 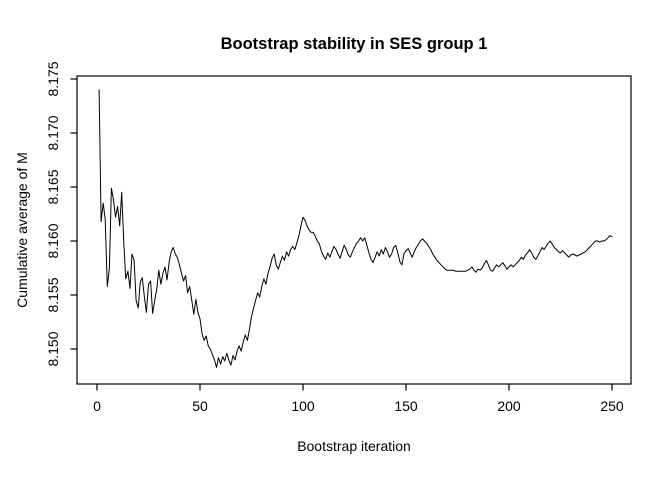 What do you see at coordinates (53, 294) in the screenshot?
I see `y-tick-label: 8.155` at bounding box center [53, 294].